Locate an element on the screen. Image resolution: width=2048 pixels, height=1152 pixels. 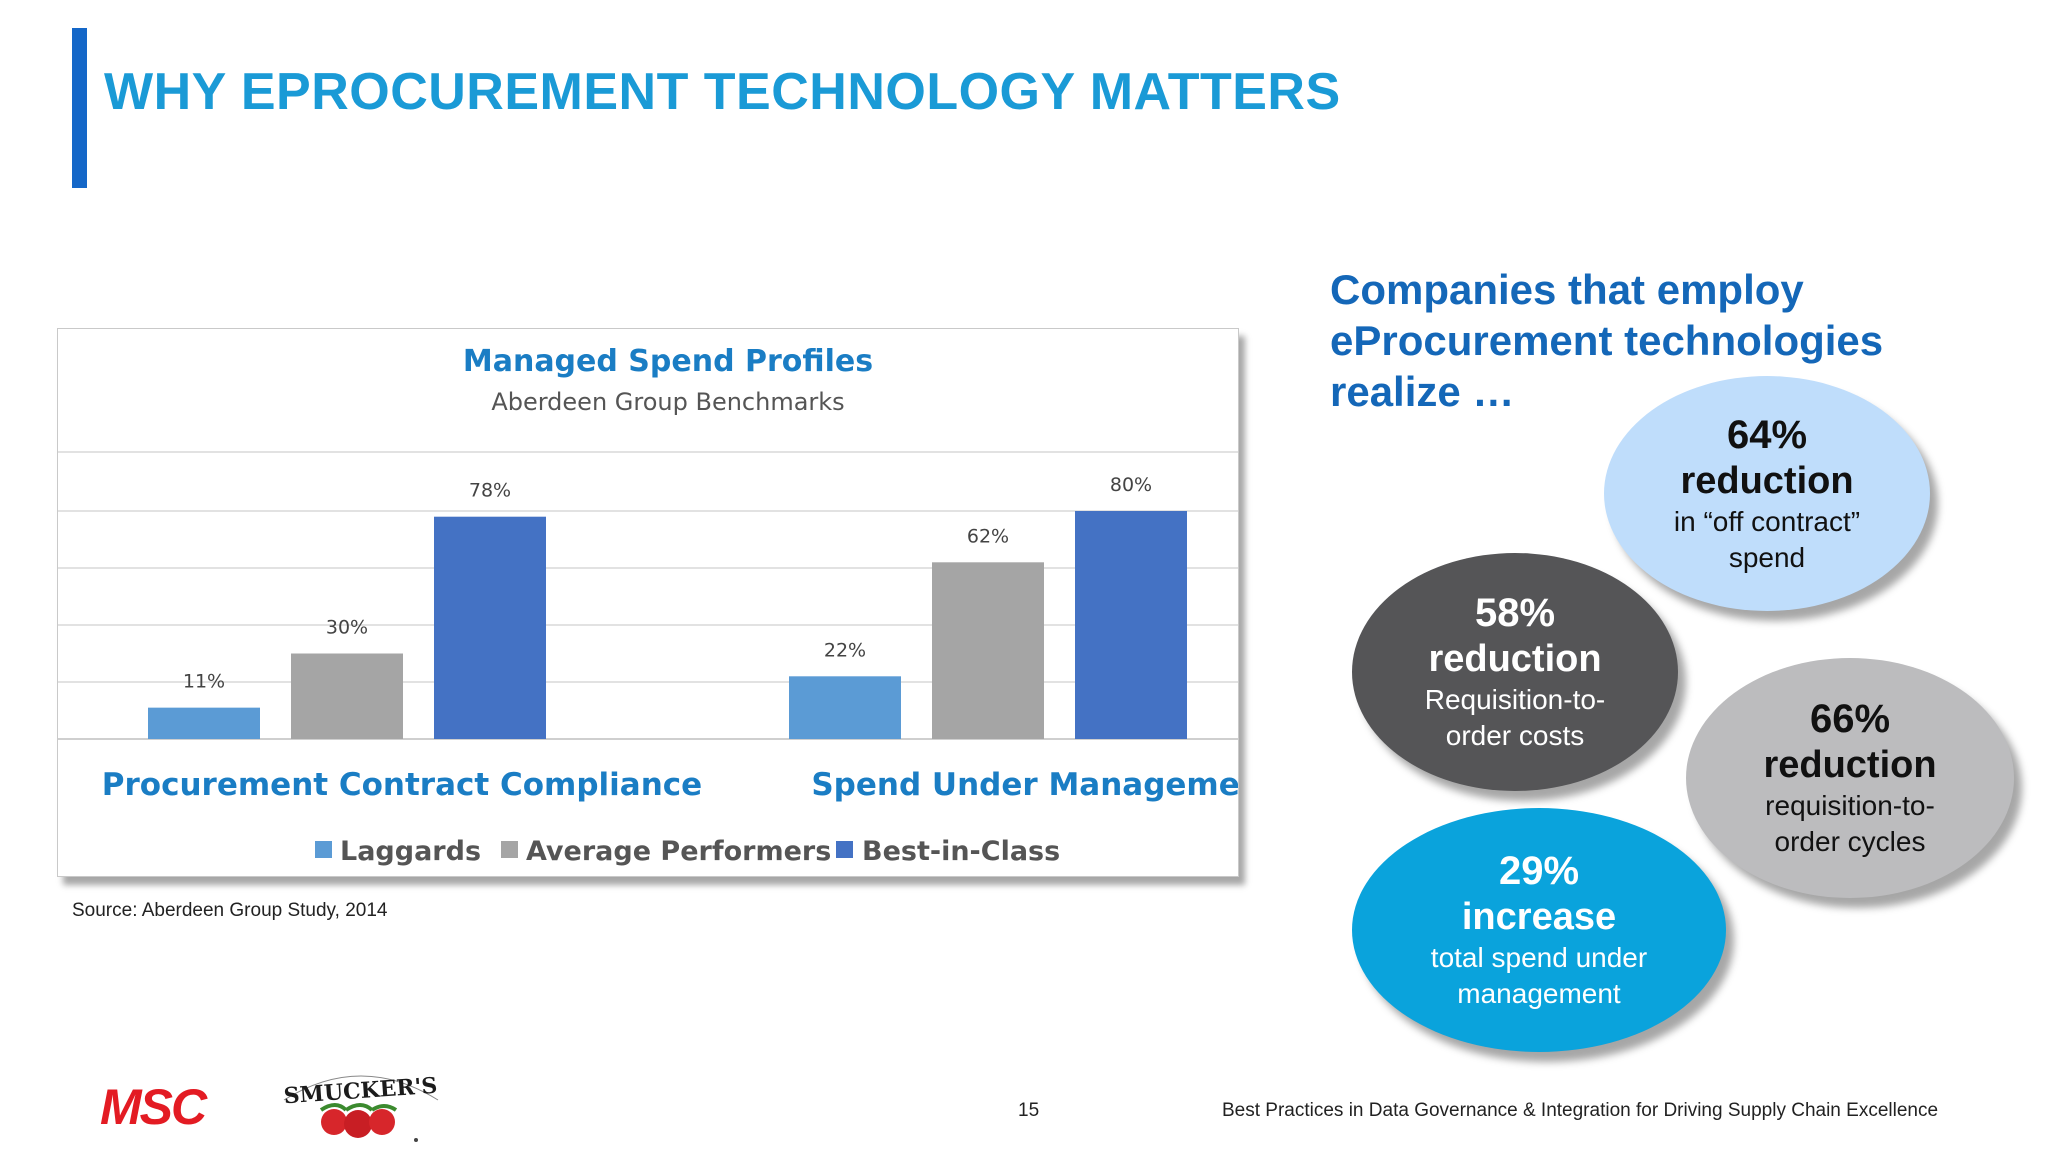
stat-percent: 66% is located at coordinates (1850, 719).